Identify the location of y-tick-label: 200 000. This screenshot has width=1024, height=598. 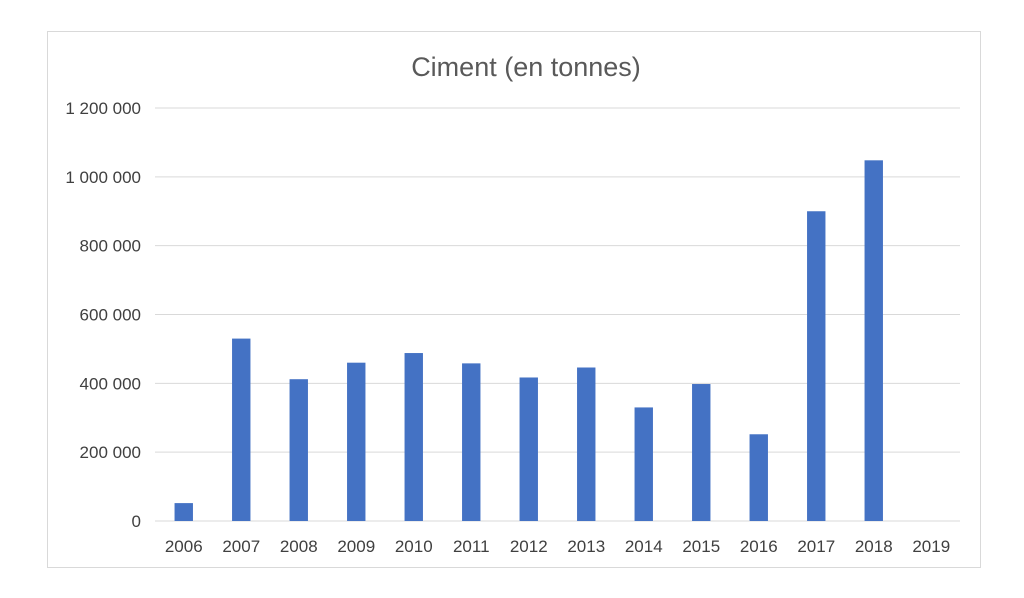
(110, 452).